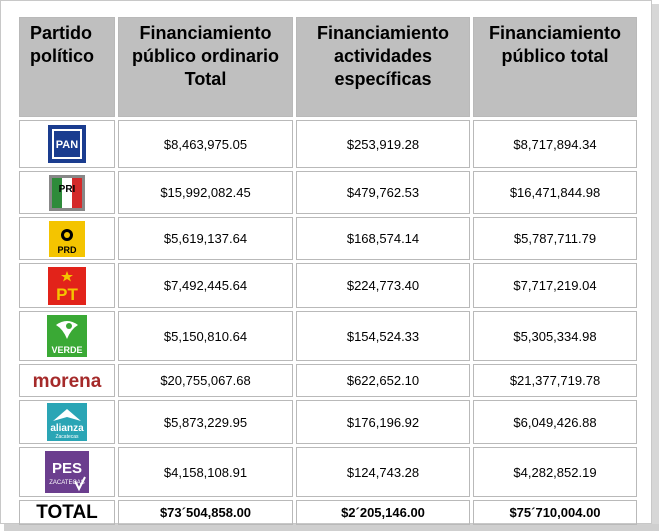 The width and height of the screenshot is (659, 531). I want to click on svg-text: PRD, so click(67, 250).